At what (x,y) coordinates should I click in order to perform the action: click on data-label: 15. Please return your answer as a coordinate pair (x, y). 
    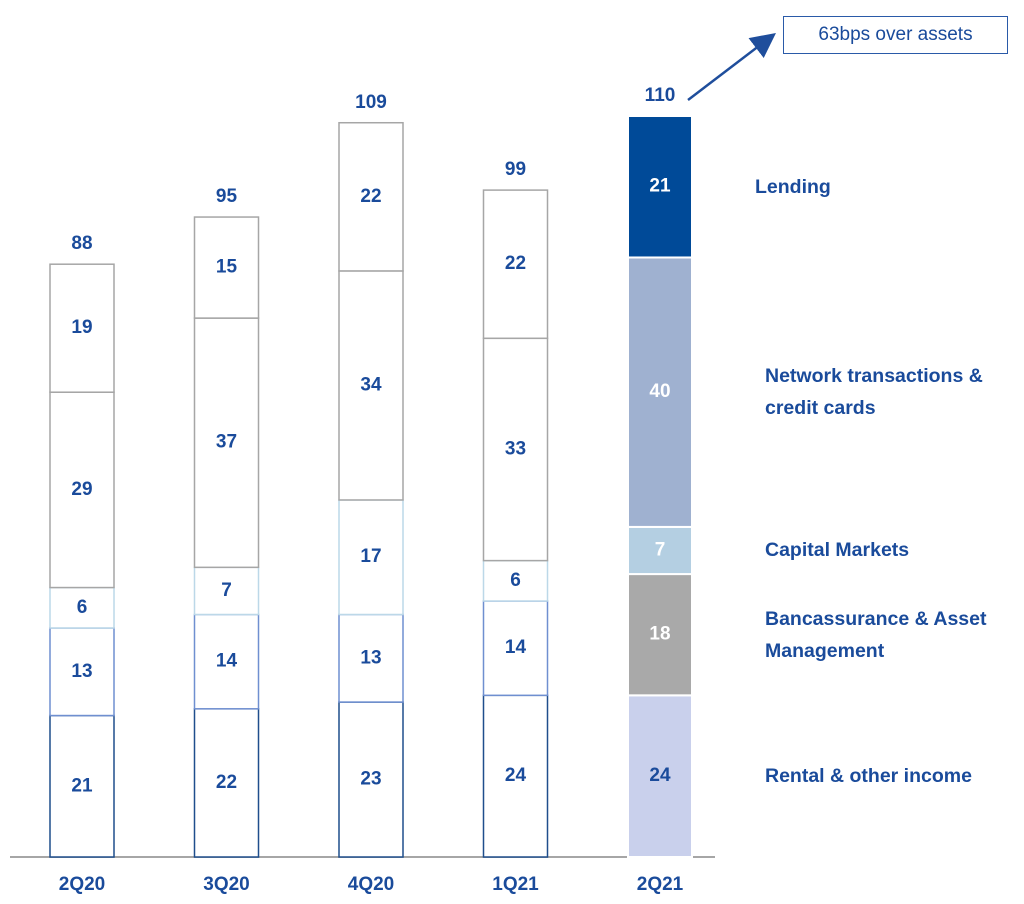
    Looking at the image, I should click on (227, 267).